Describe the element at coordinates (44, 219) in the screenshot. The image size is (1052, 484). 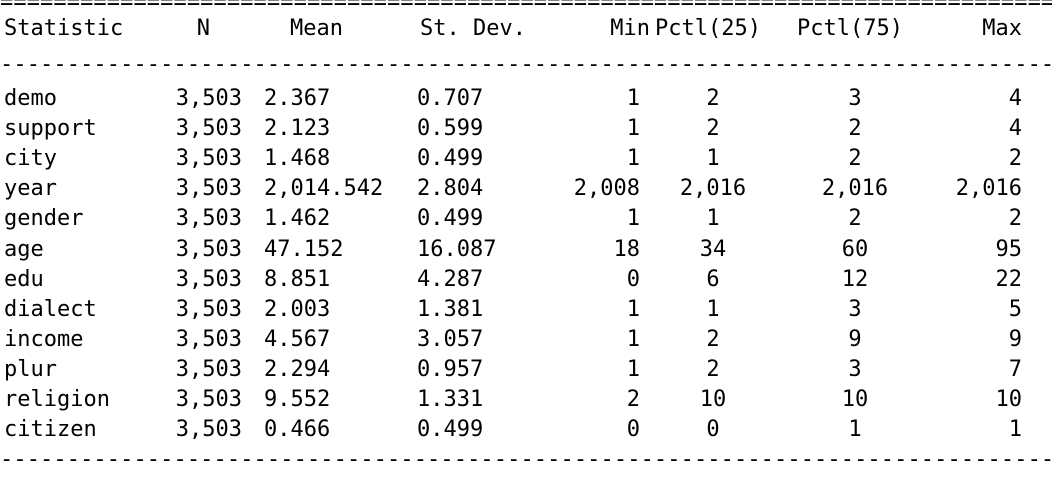
I see `cell-statistic: gender` at that location.